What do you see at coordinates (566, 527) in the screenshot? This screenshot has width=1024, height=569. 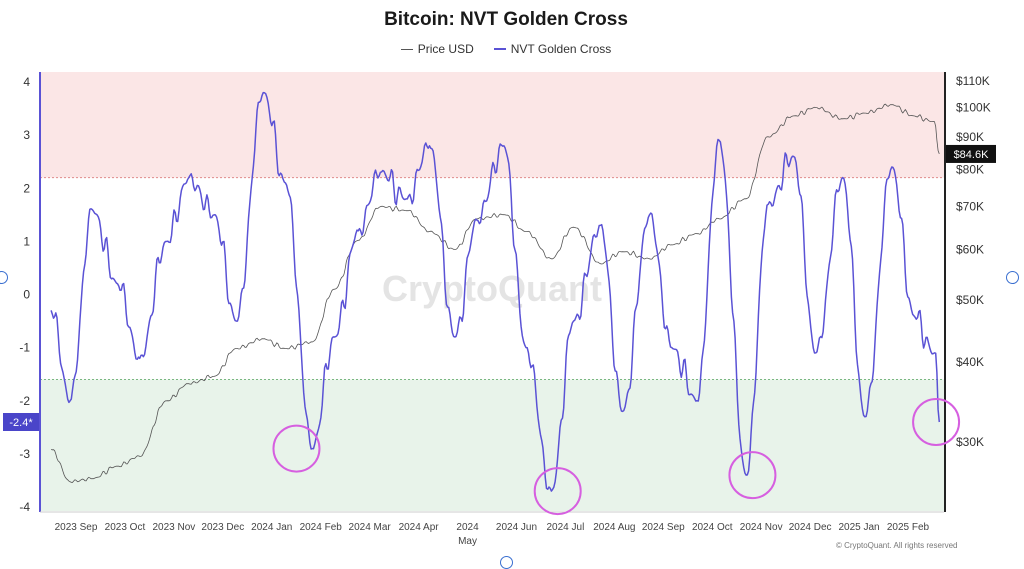 I see `x-tick-label: 2024 Jul` at bounding box center [566, 527].